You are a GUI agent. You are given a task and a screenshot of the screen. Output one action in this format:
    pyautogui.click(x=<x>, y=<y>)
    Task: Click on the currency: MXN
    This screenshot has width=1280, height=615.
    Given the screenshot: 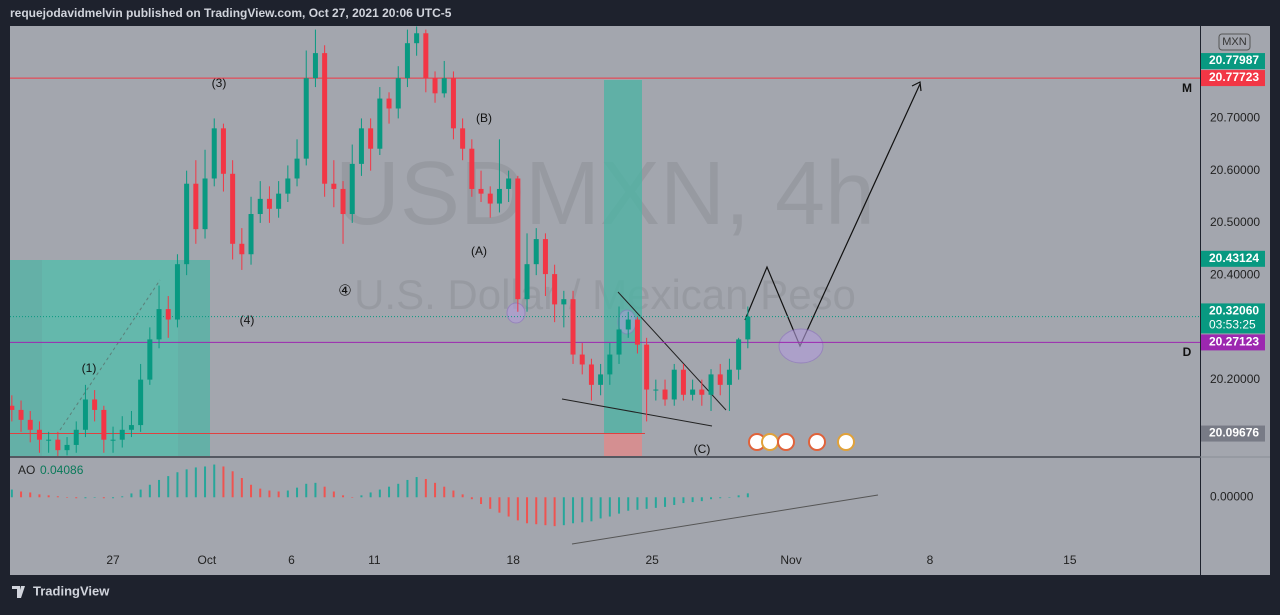 What is the action you would take?
    pyautogui.click(x=1234, y=42)
    